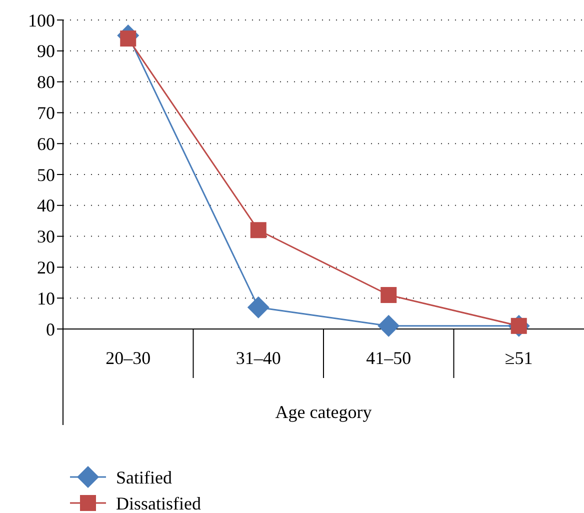 This screenshot has height=513, width=584. Describe the element at coordinates (41, 20) in the screenshot. I see `y-tick-label: 100` at that location.